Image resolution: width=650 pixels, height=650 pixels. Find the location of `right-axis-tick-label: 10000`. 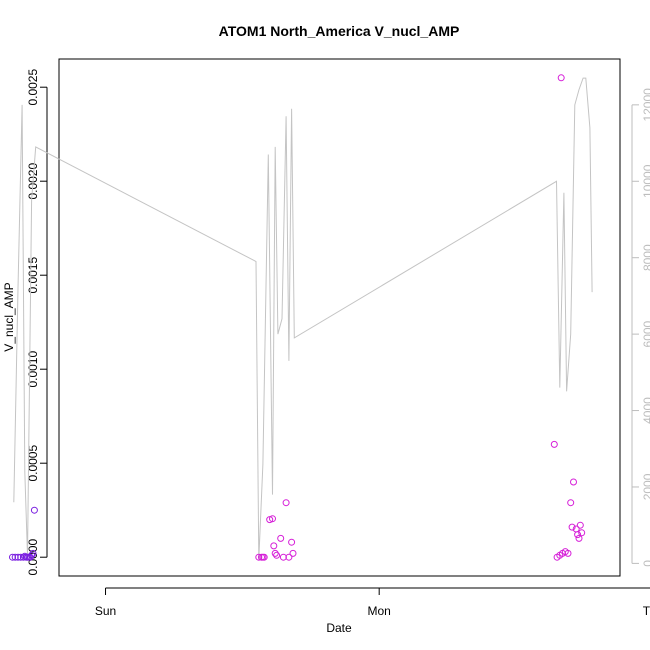

right-axis-tick-label: 10000 is located at coordinates (645, 181).